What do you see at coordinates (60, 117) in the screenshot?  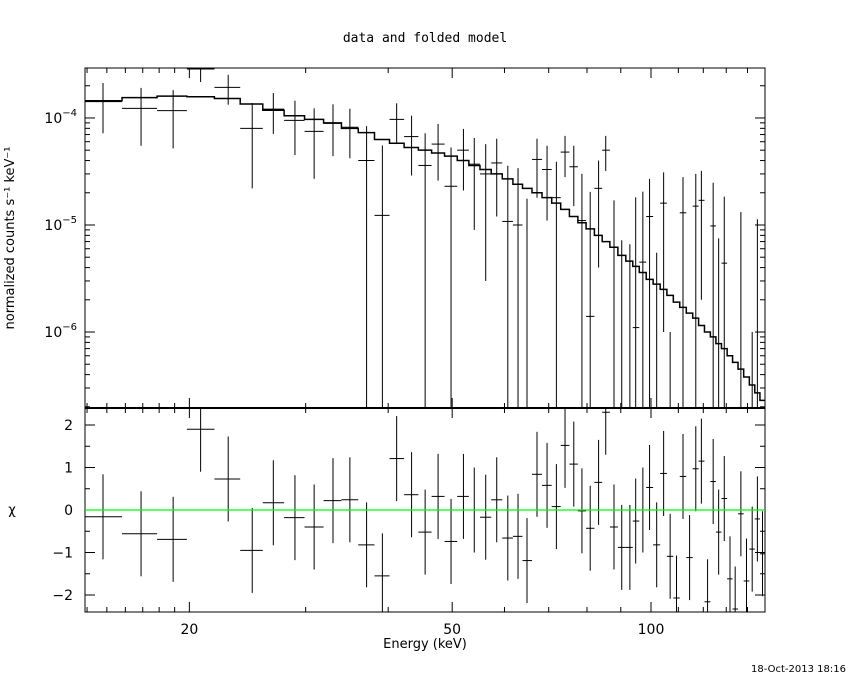 I see `y-tick-label: 10⁻⁴` at bounding box center [60, 117].